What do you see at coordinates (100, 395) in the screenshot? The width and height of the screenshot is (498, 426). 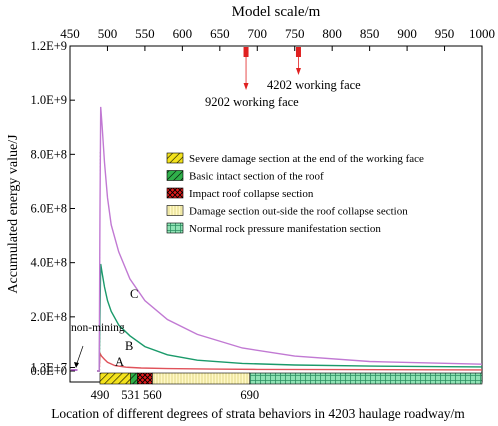 I see `x-tick-label: 490` at bounding box center [100, 395].